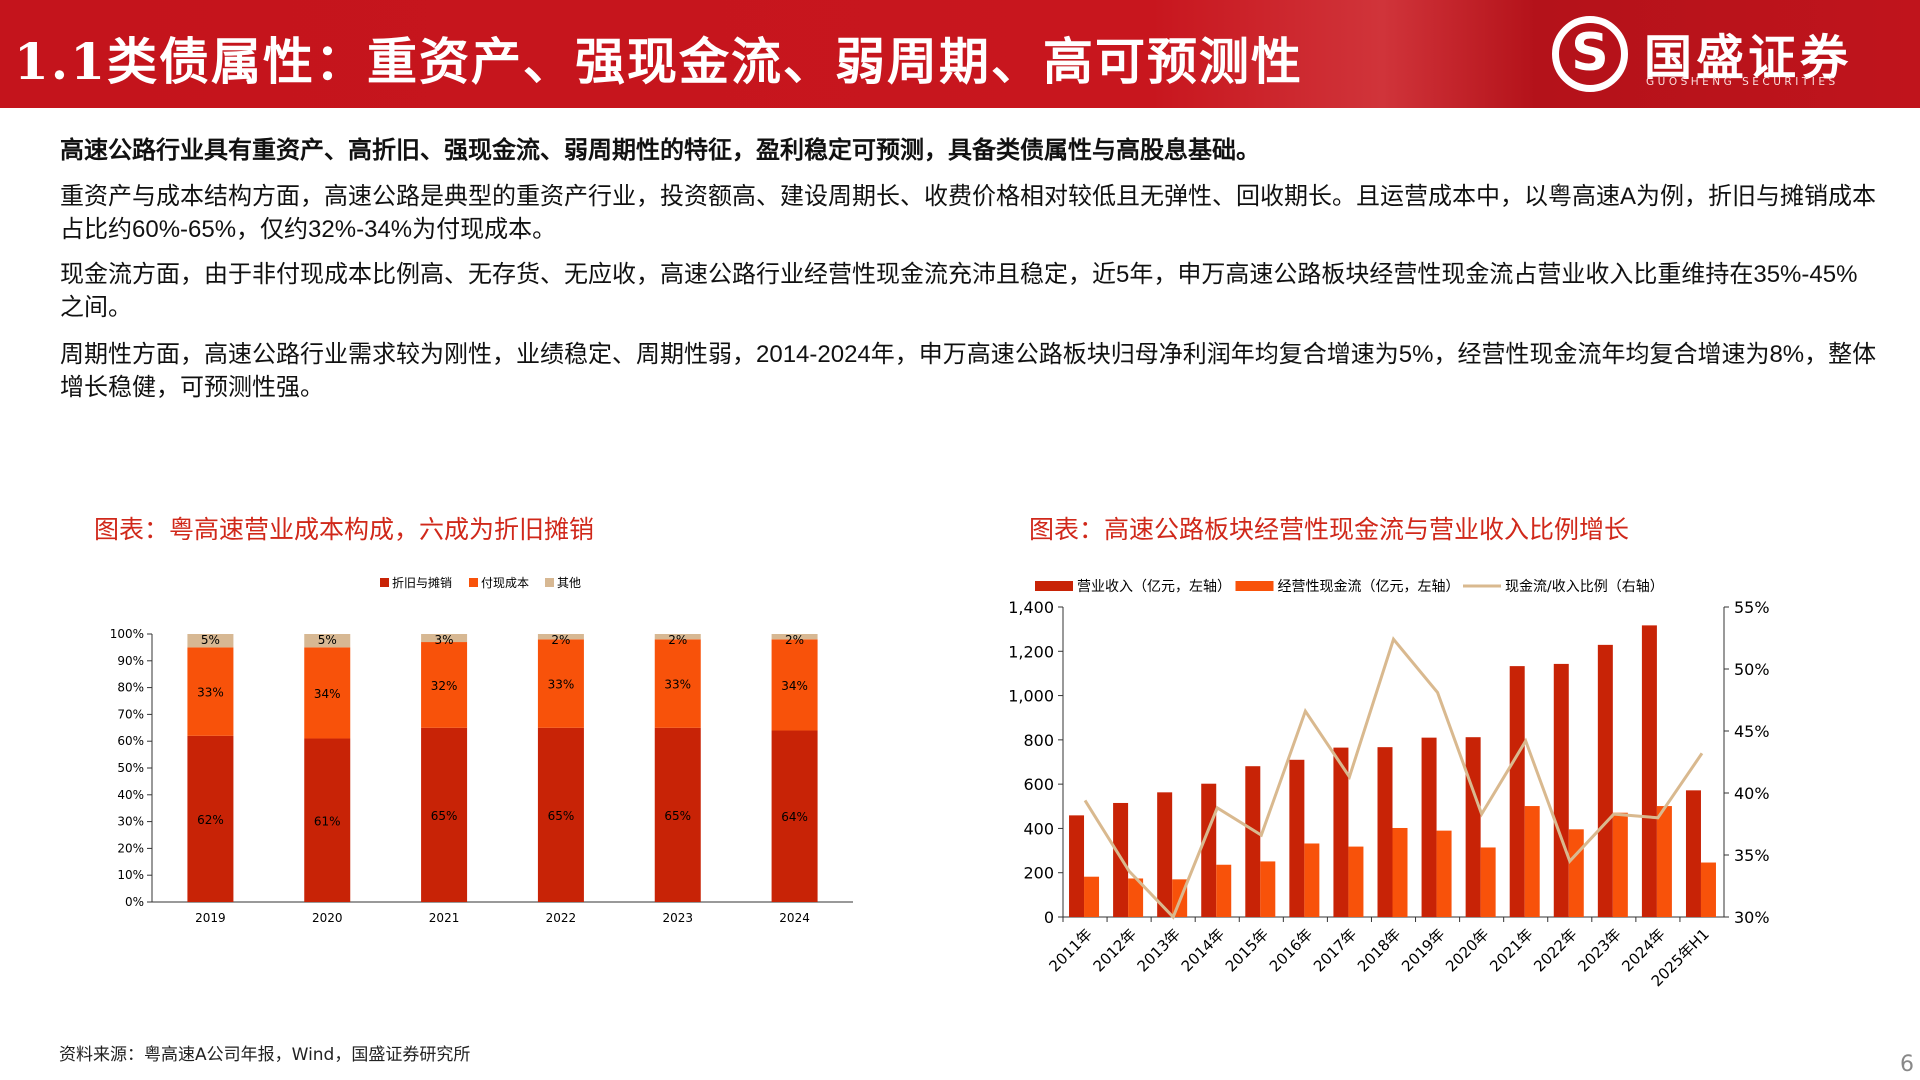 The image size is (1920, 1080). What do you see at coordinates (444, 918) in the screenshot?
I see `x-tick-label: 2021` at bounding box center [444, 918].